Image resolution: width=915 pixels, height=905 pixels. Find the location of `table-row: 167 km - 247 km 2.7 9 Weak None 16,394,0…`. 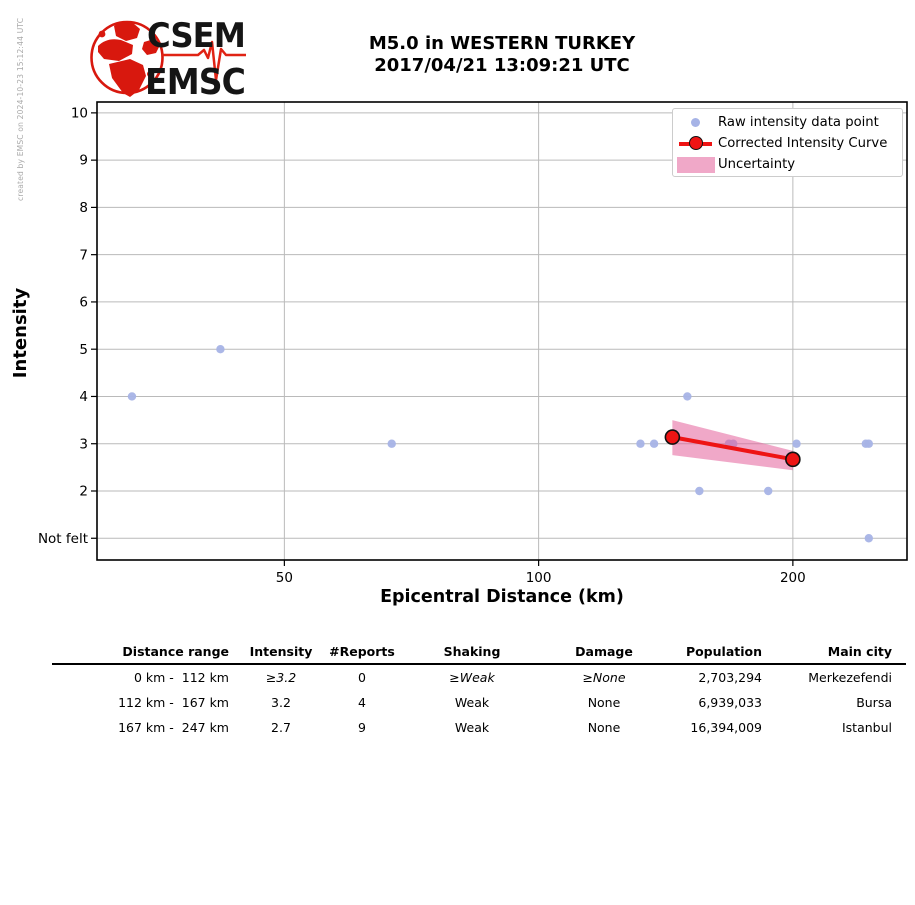

table-row: 167 km - 247 km 2.7 9 Weak None 16,394,0… is located at coordinates (479, 727).